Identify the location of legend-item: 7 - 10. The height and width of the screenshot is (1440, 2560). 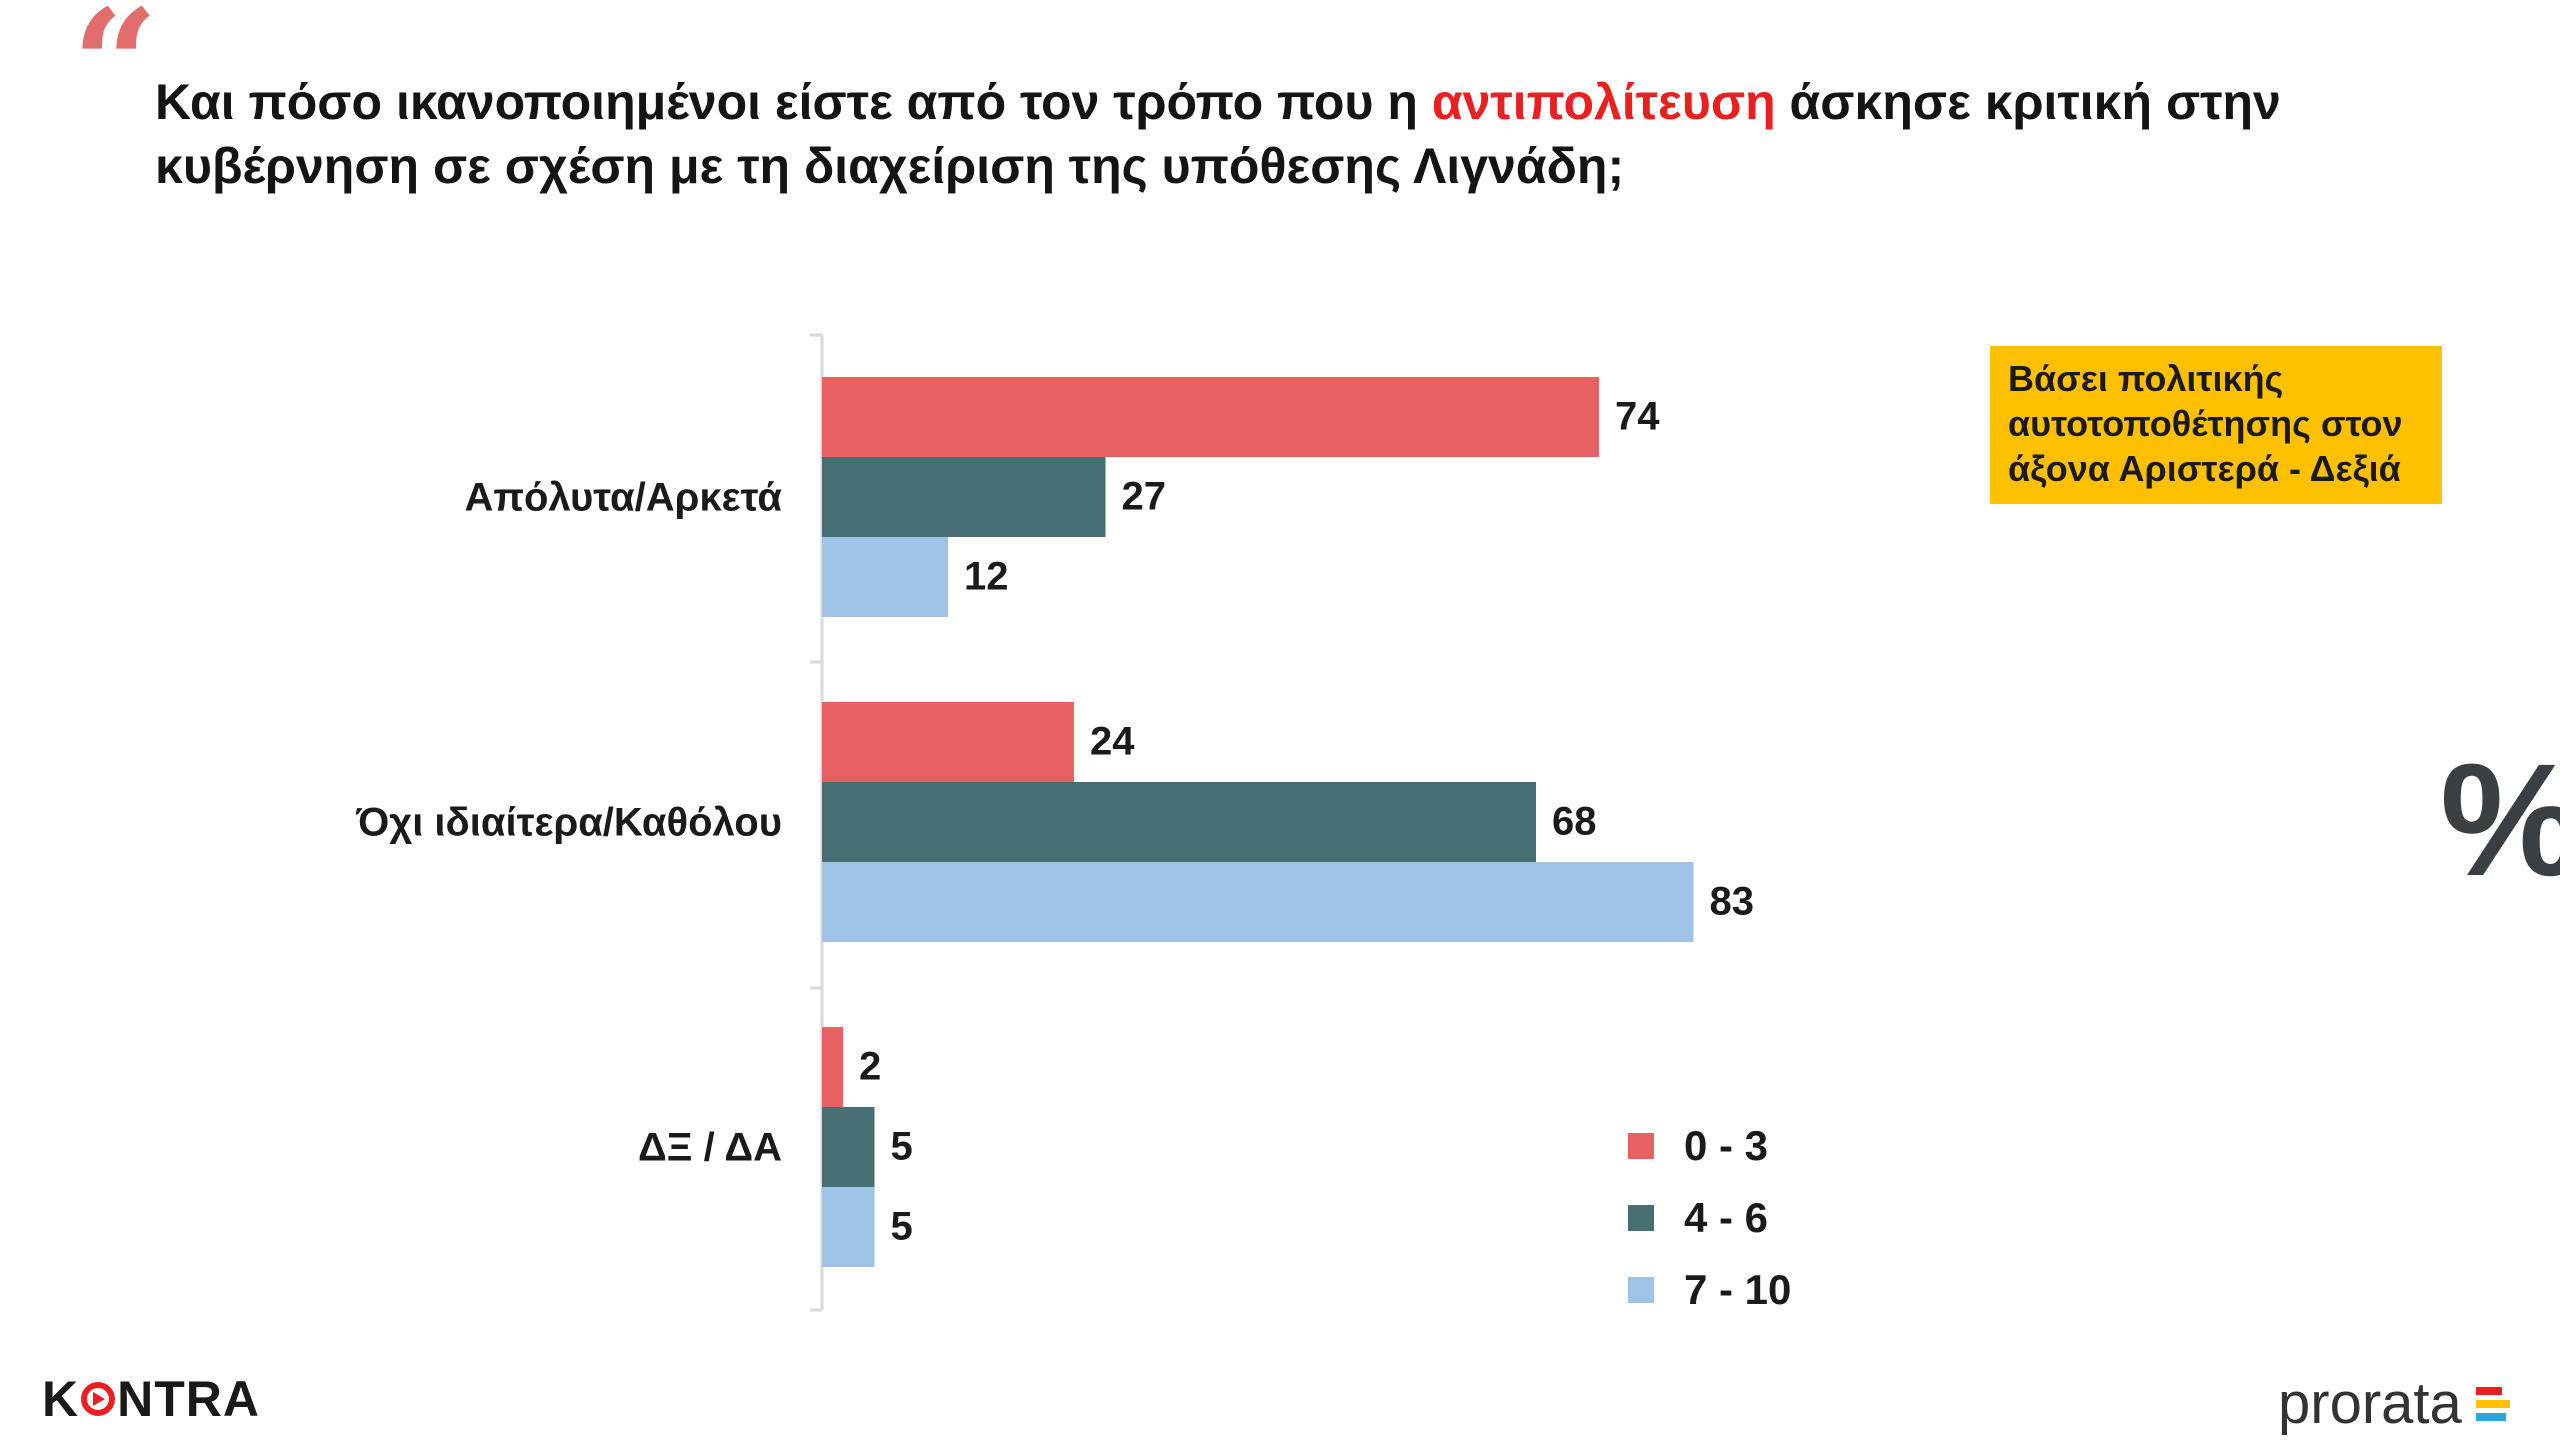
(1709, 1290).